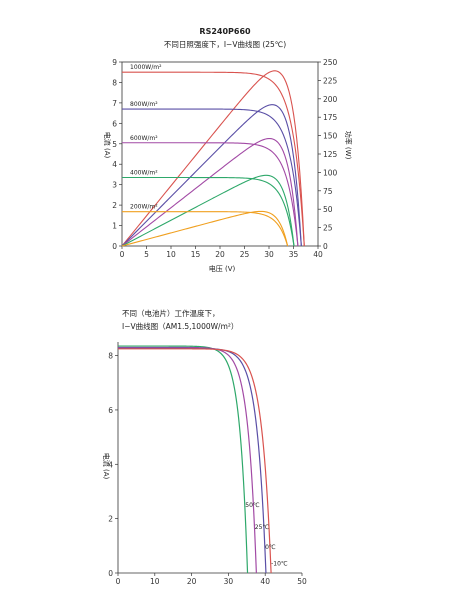 The image size is (450, 600). I want to click on chart1-y2-tick-label: 75, so click(328, 191).